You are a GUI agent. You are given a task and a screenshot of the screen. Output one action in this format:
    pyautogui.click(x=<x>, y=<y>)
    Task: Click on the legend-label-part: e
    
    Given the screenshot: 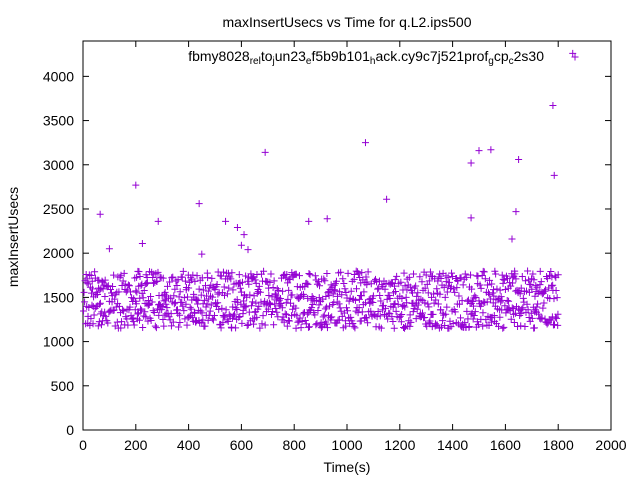 What is the action you would take?
    pyautogui.click(x=309, y=61)
    